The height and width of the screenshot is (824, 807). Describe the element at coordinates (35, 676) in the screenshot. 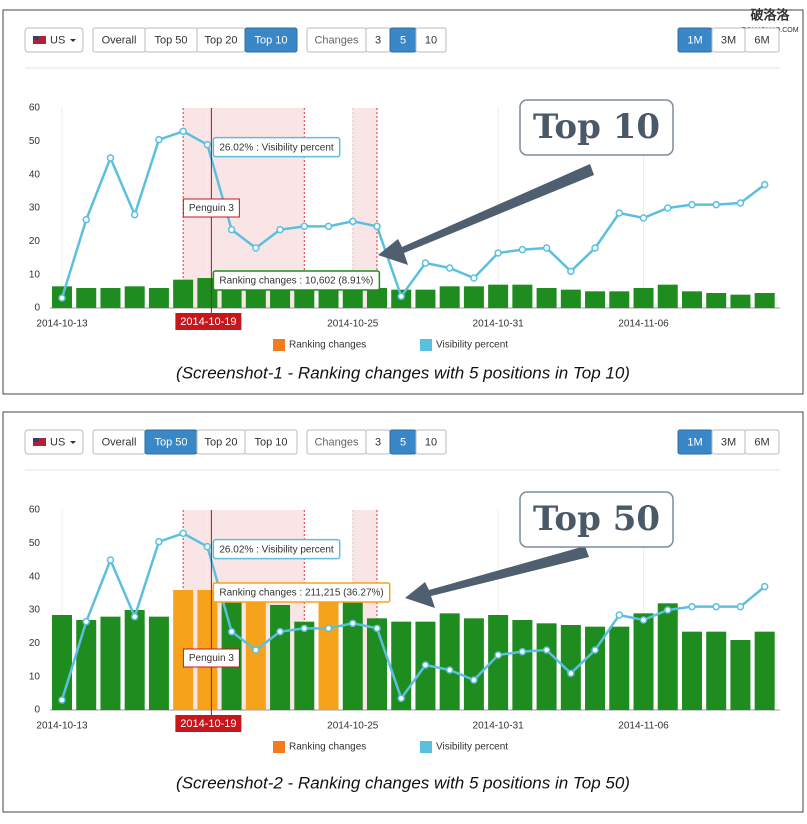

I see `y-tick-label: 10` at that location.